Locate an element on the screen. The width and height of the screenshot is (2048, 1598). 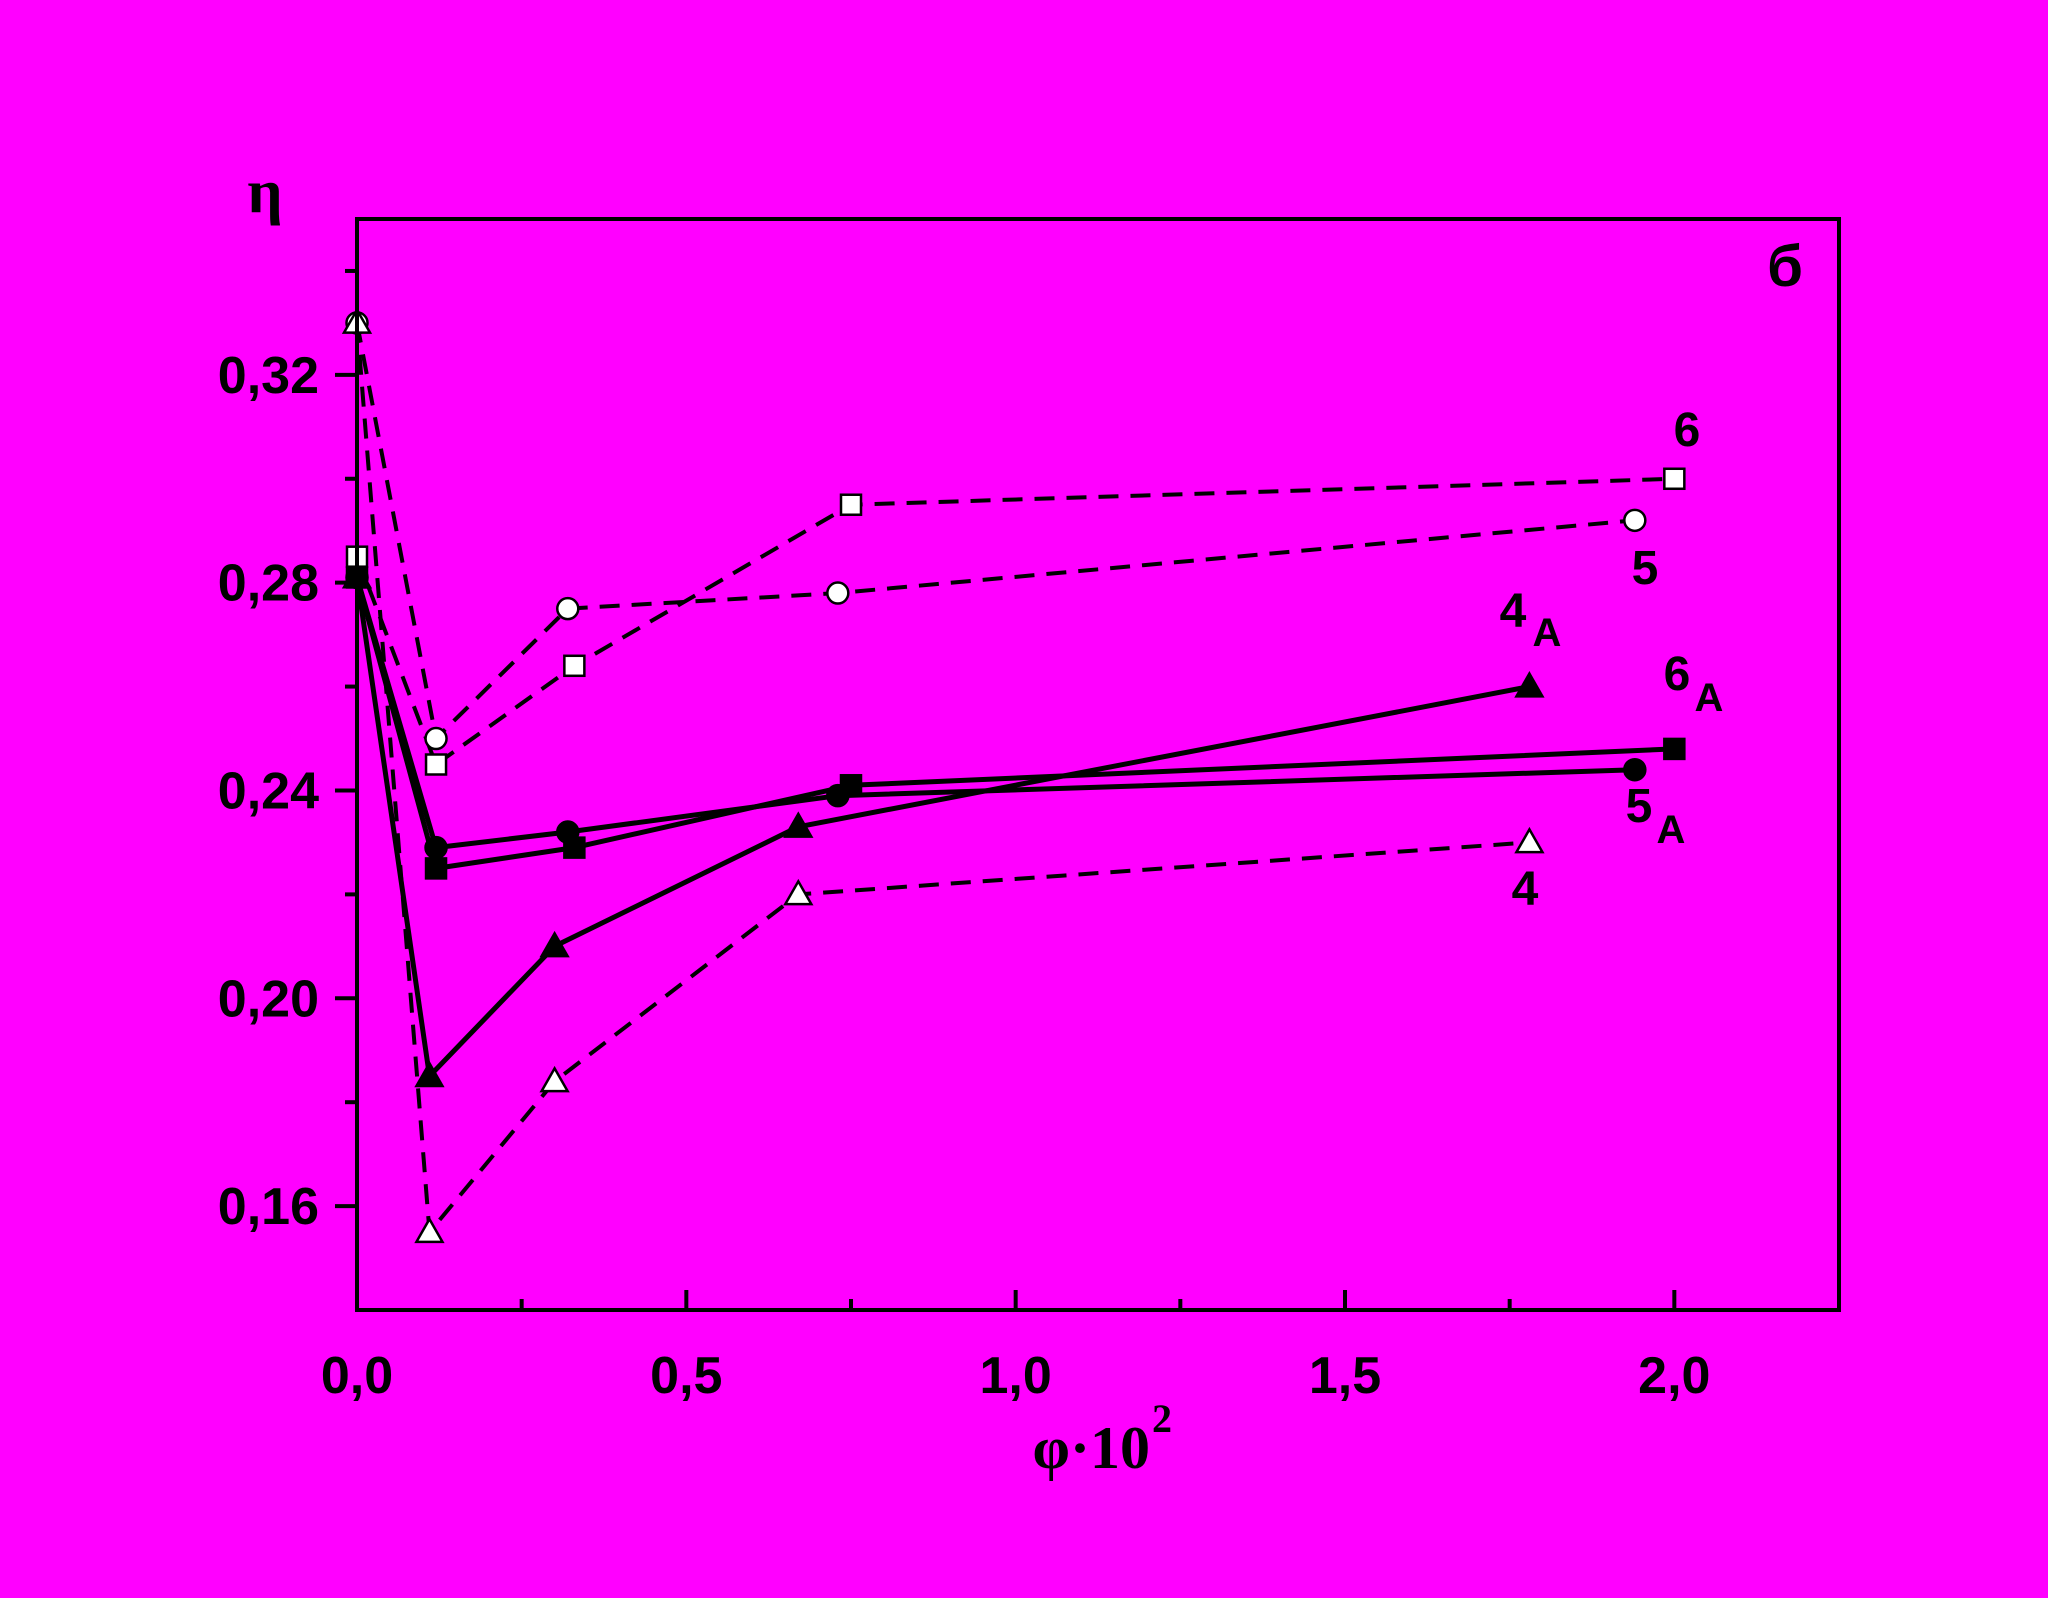
label-series-5: 5 is located at coordinates (1645, 568).